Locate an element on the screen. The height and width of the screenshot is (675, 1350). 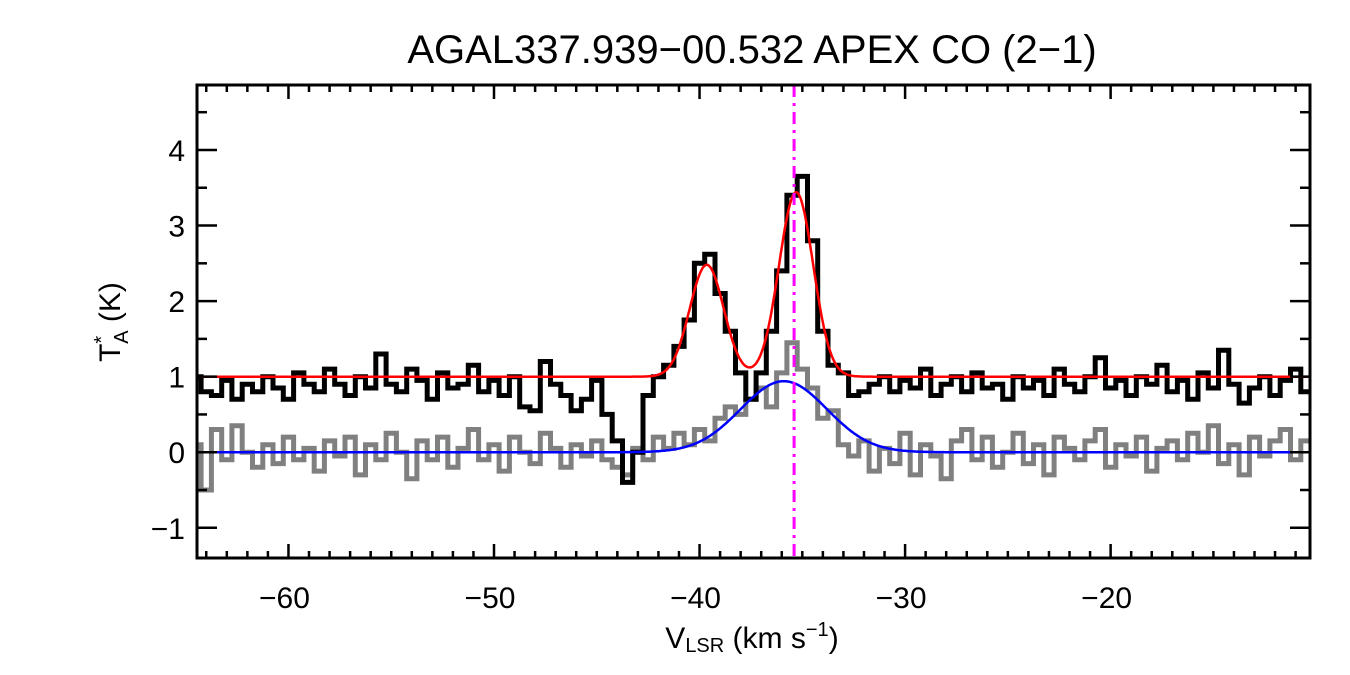
x-tick-label: −40 is located at coordinates (695, 598).